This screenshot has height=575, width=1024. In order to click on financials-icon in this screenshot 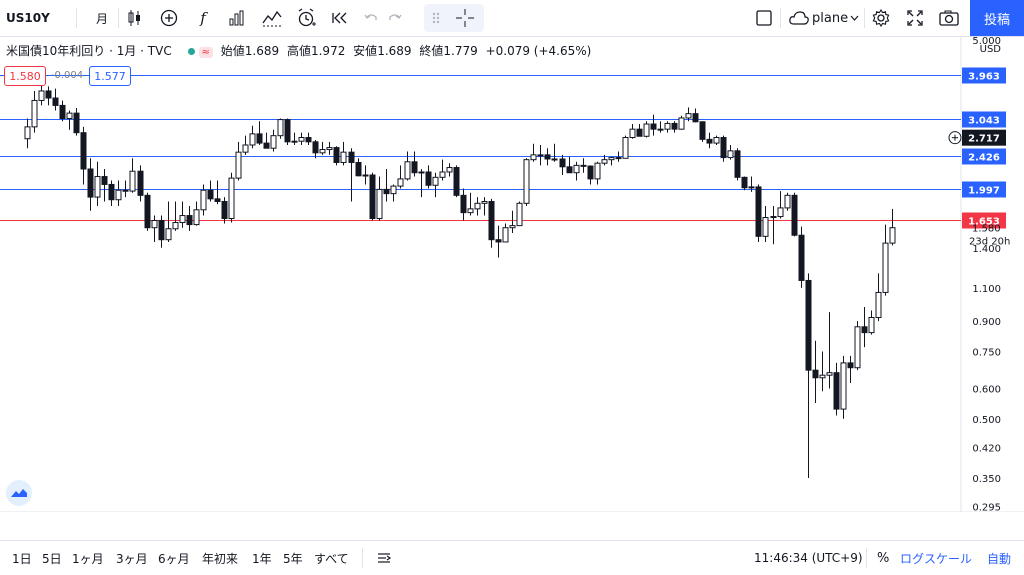, I will do `click(237, 18)`.